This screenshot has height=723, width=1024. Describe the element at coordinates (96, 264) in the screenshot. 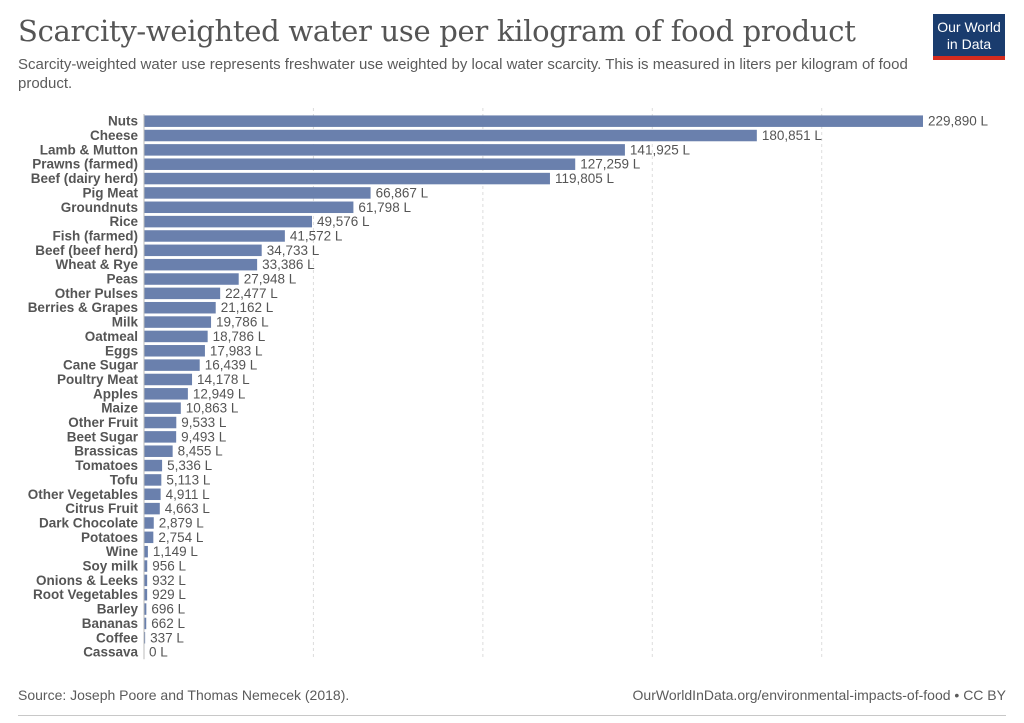

I see `category-label: Wheat & Rye` at that location.